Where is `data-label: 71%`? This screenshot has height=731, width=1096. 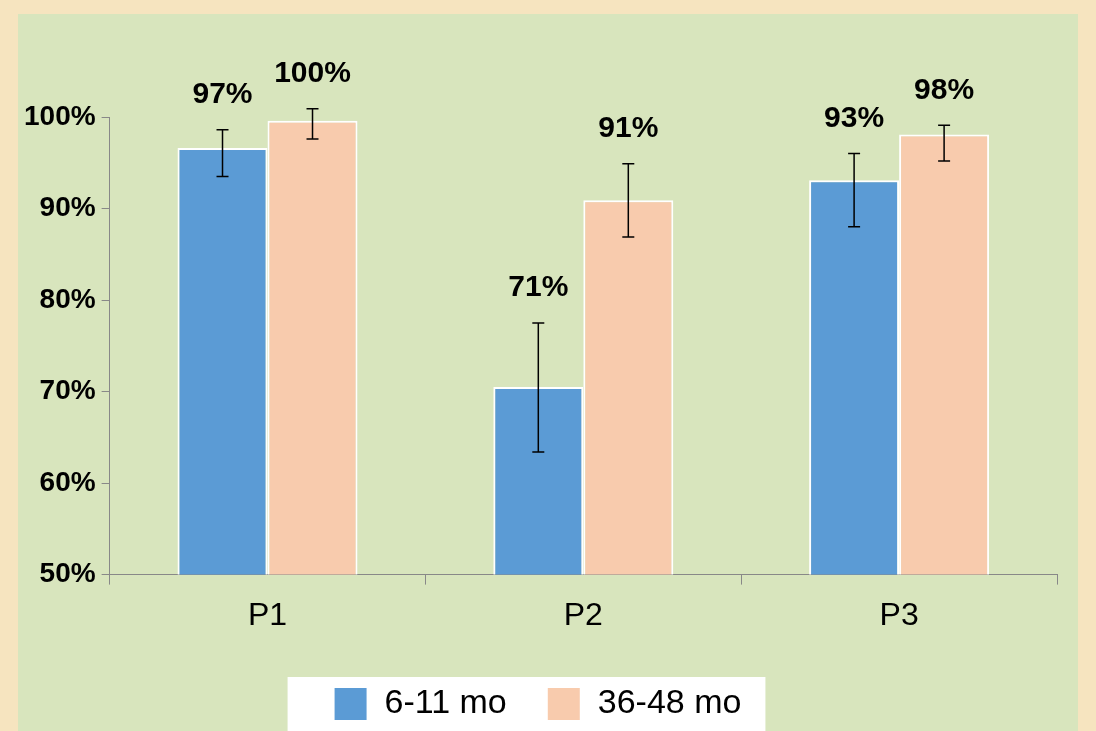 data-label: 71% is located at coordinates (538, 286).